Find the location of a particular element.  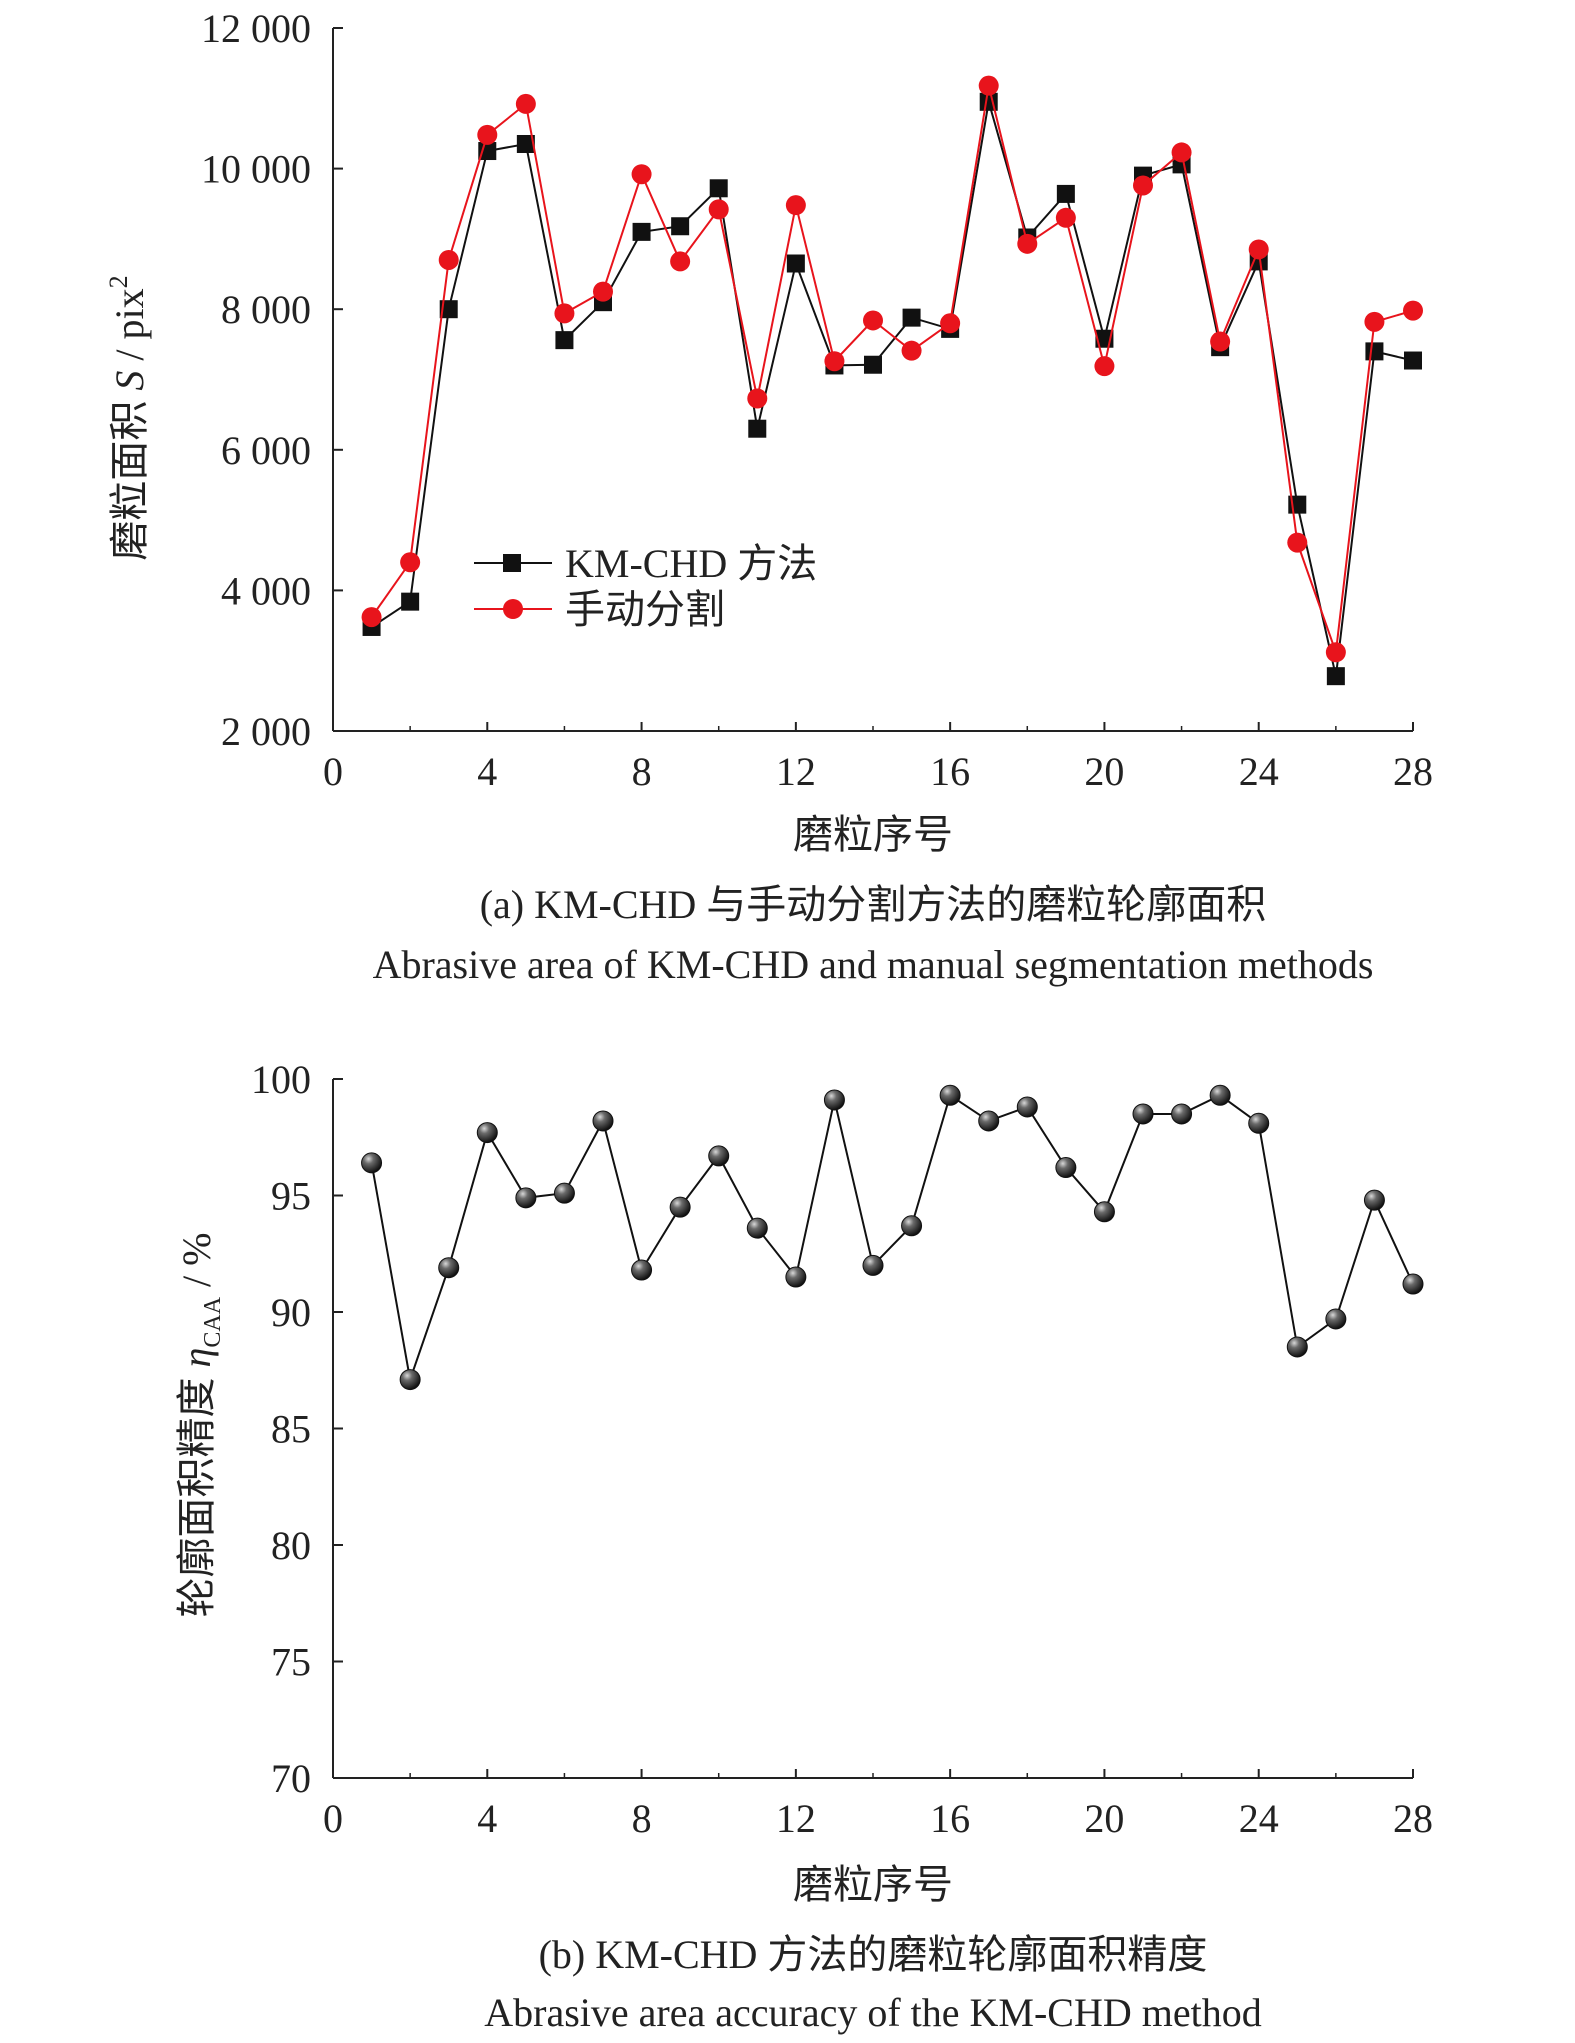

legend-label-manual: 手动分割 is located at coordinates (645, 609).